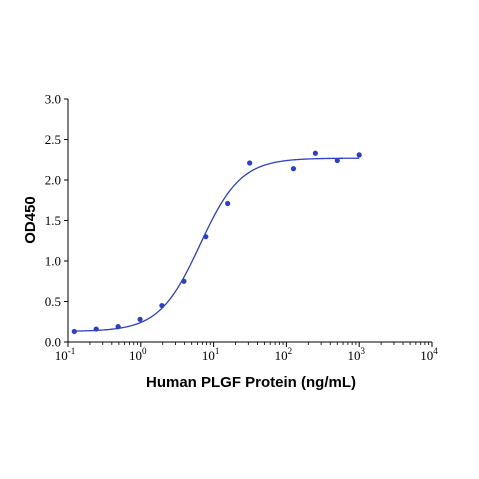 This screenshot has height=479, width=479. What do you see at coordinates (53, 342) in the screenshot?
I see `y-tick-label: 0.0` at bounding box center [53, 342].